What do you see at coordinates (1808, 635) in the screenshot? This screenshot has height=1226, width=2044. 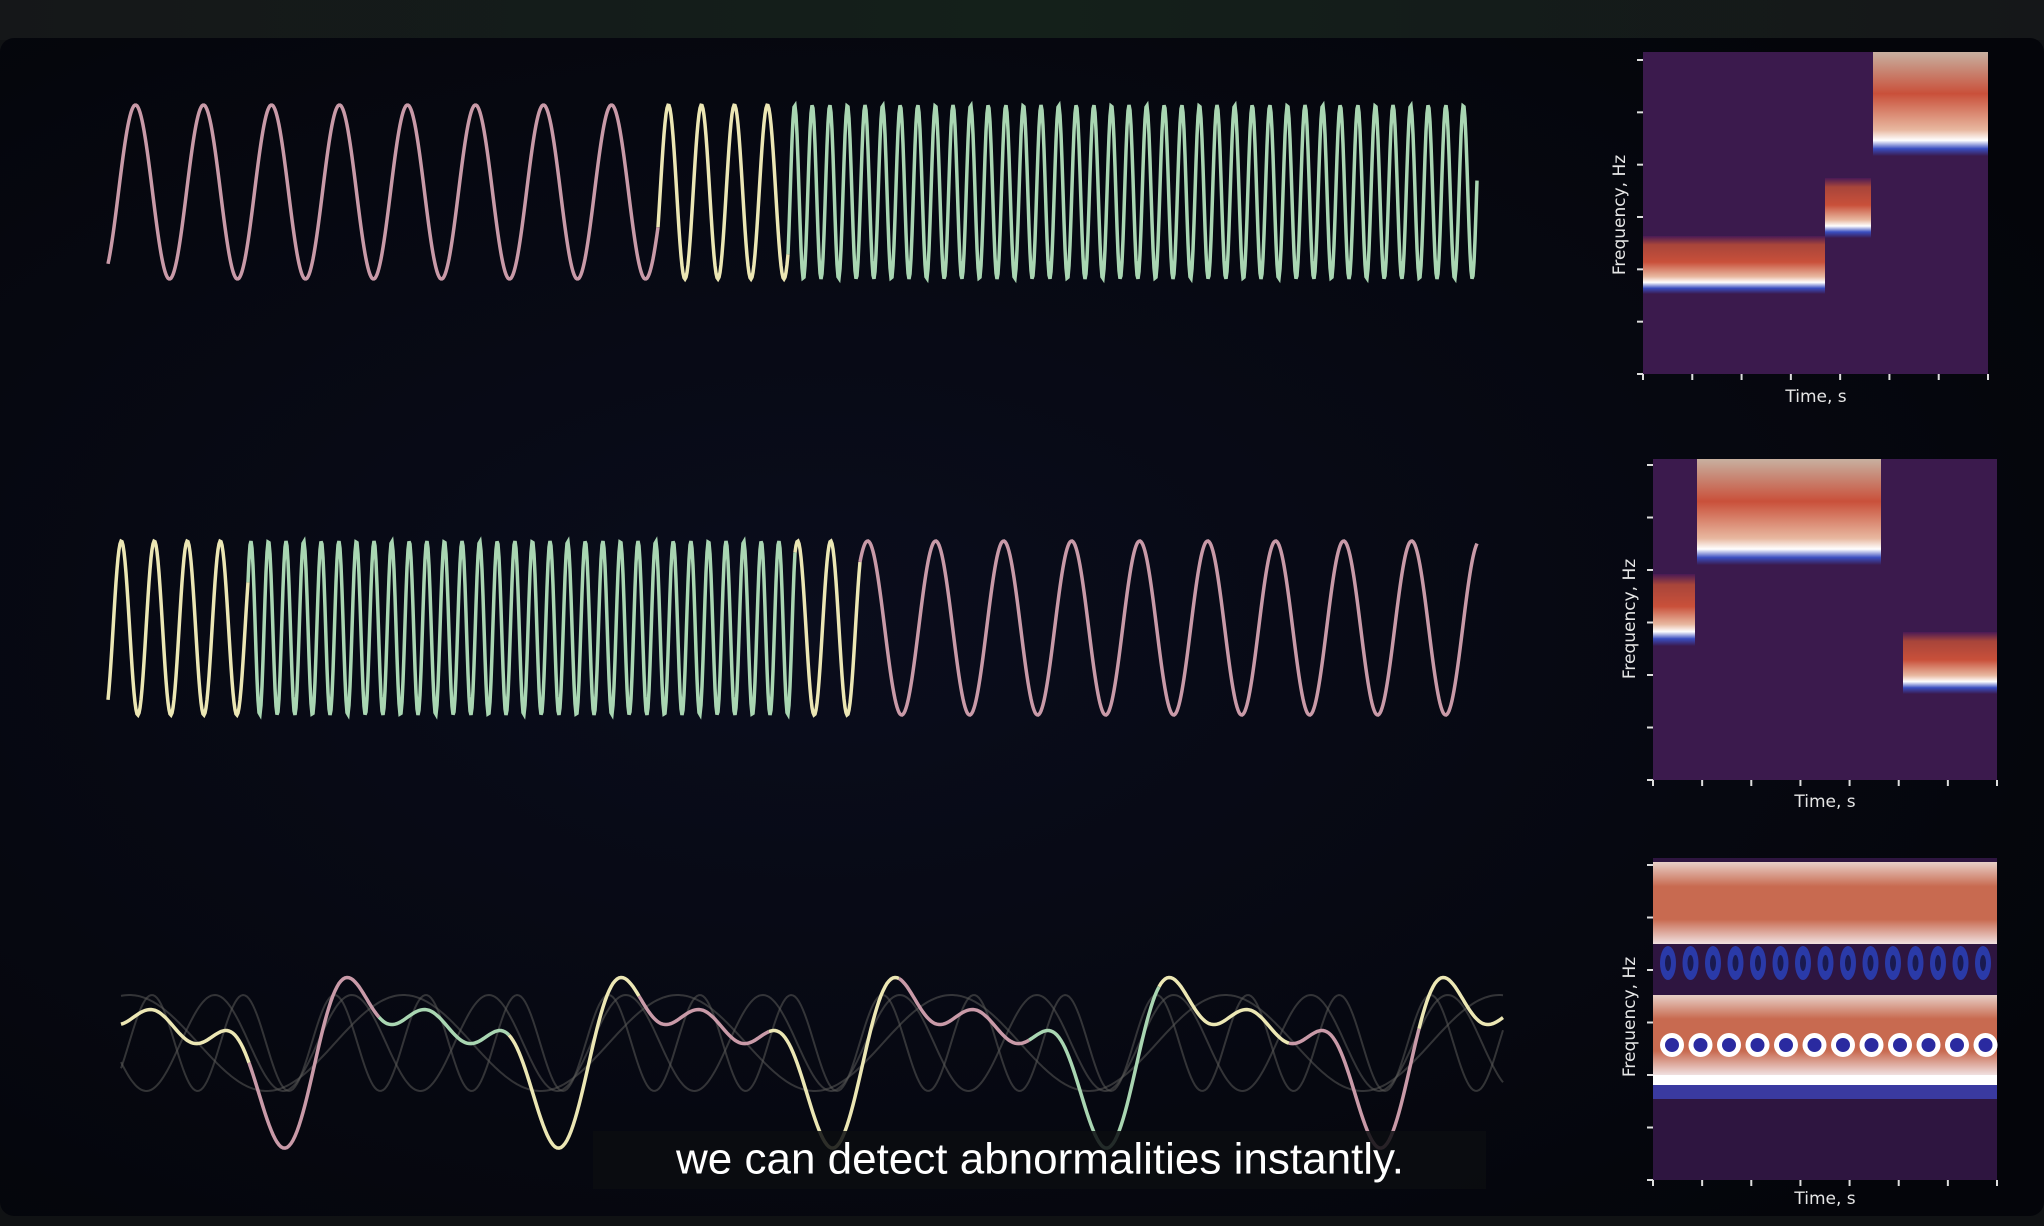 I see `spectrogram-2: Frequency, Hz Time, s` at bounding box center [1808, 635].